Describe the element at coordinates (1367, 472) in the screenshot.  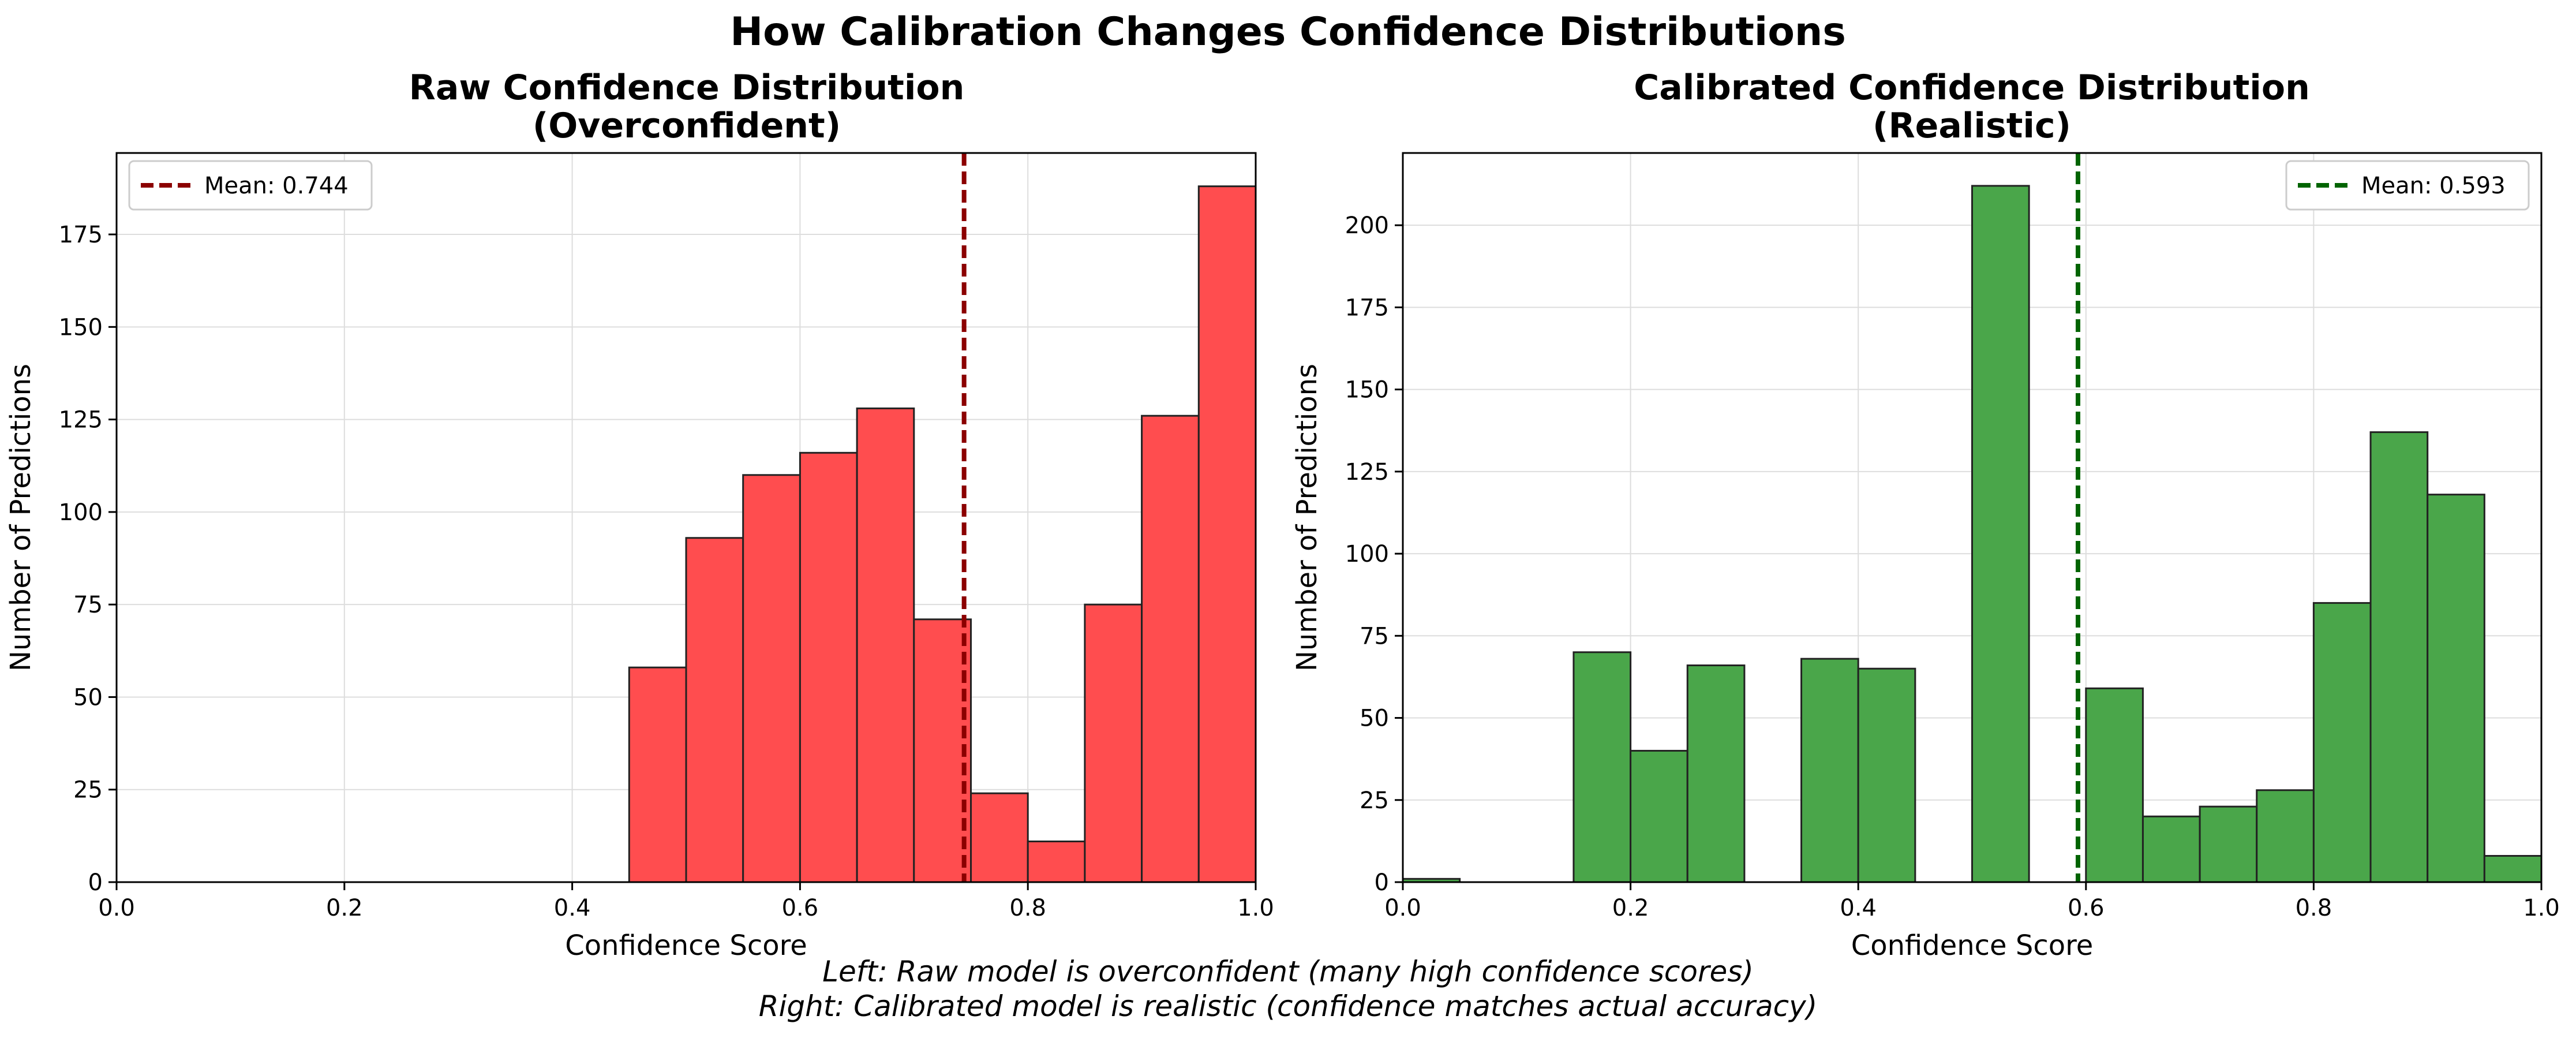
I see `calibrated-y-tick-label: 125` at that location.